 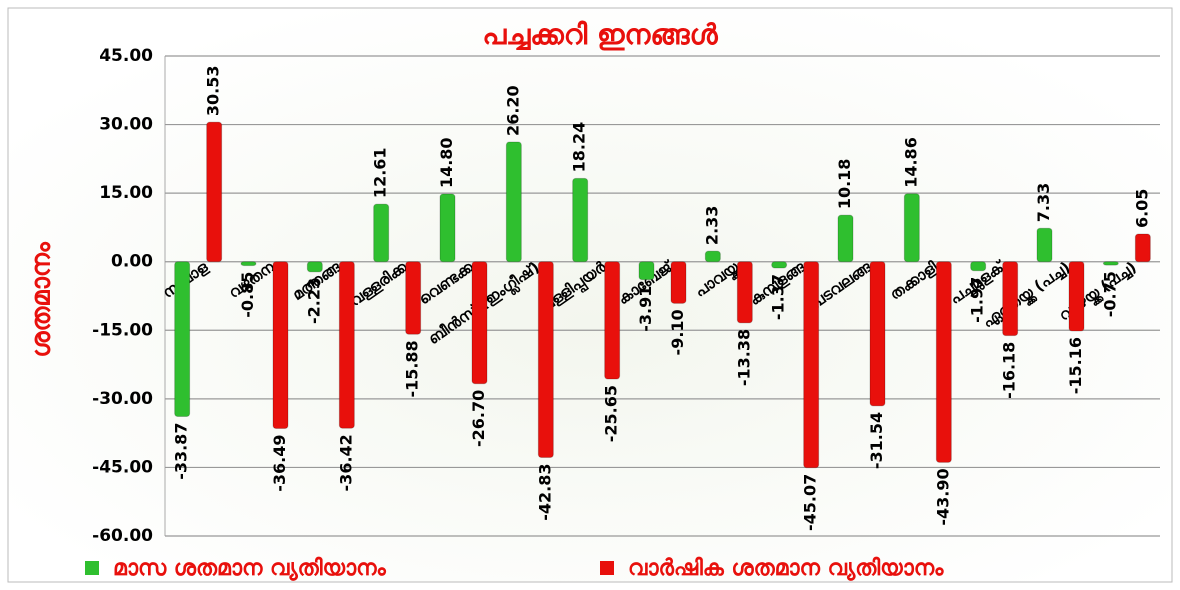 What do you see at coordinates (786, 569) in the screenshot?
I see `legend-label: വാര്‍ഷിക ശതമാന വ്യതിയാനം` at bounding box center [786, 569].